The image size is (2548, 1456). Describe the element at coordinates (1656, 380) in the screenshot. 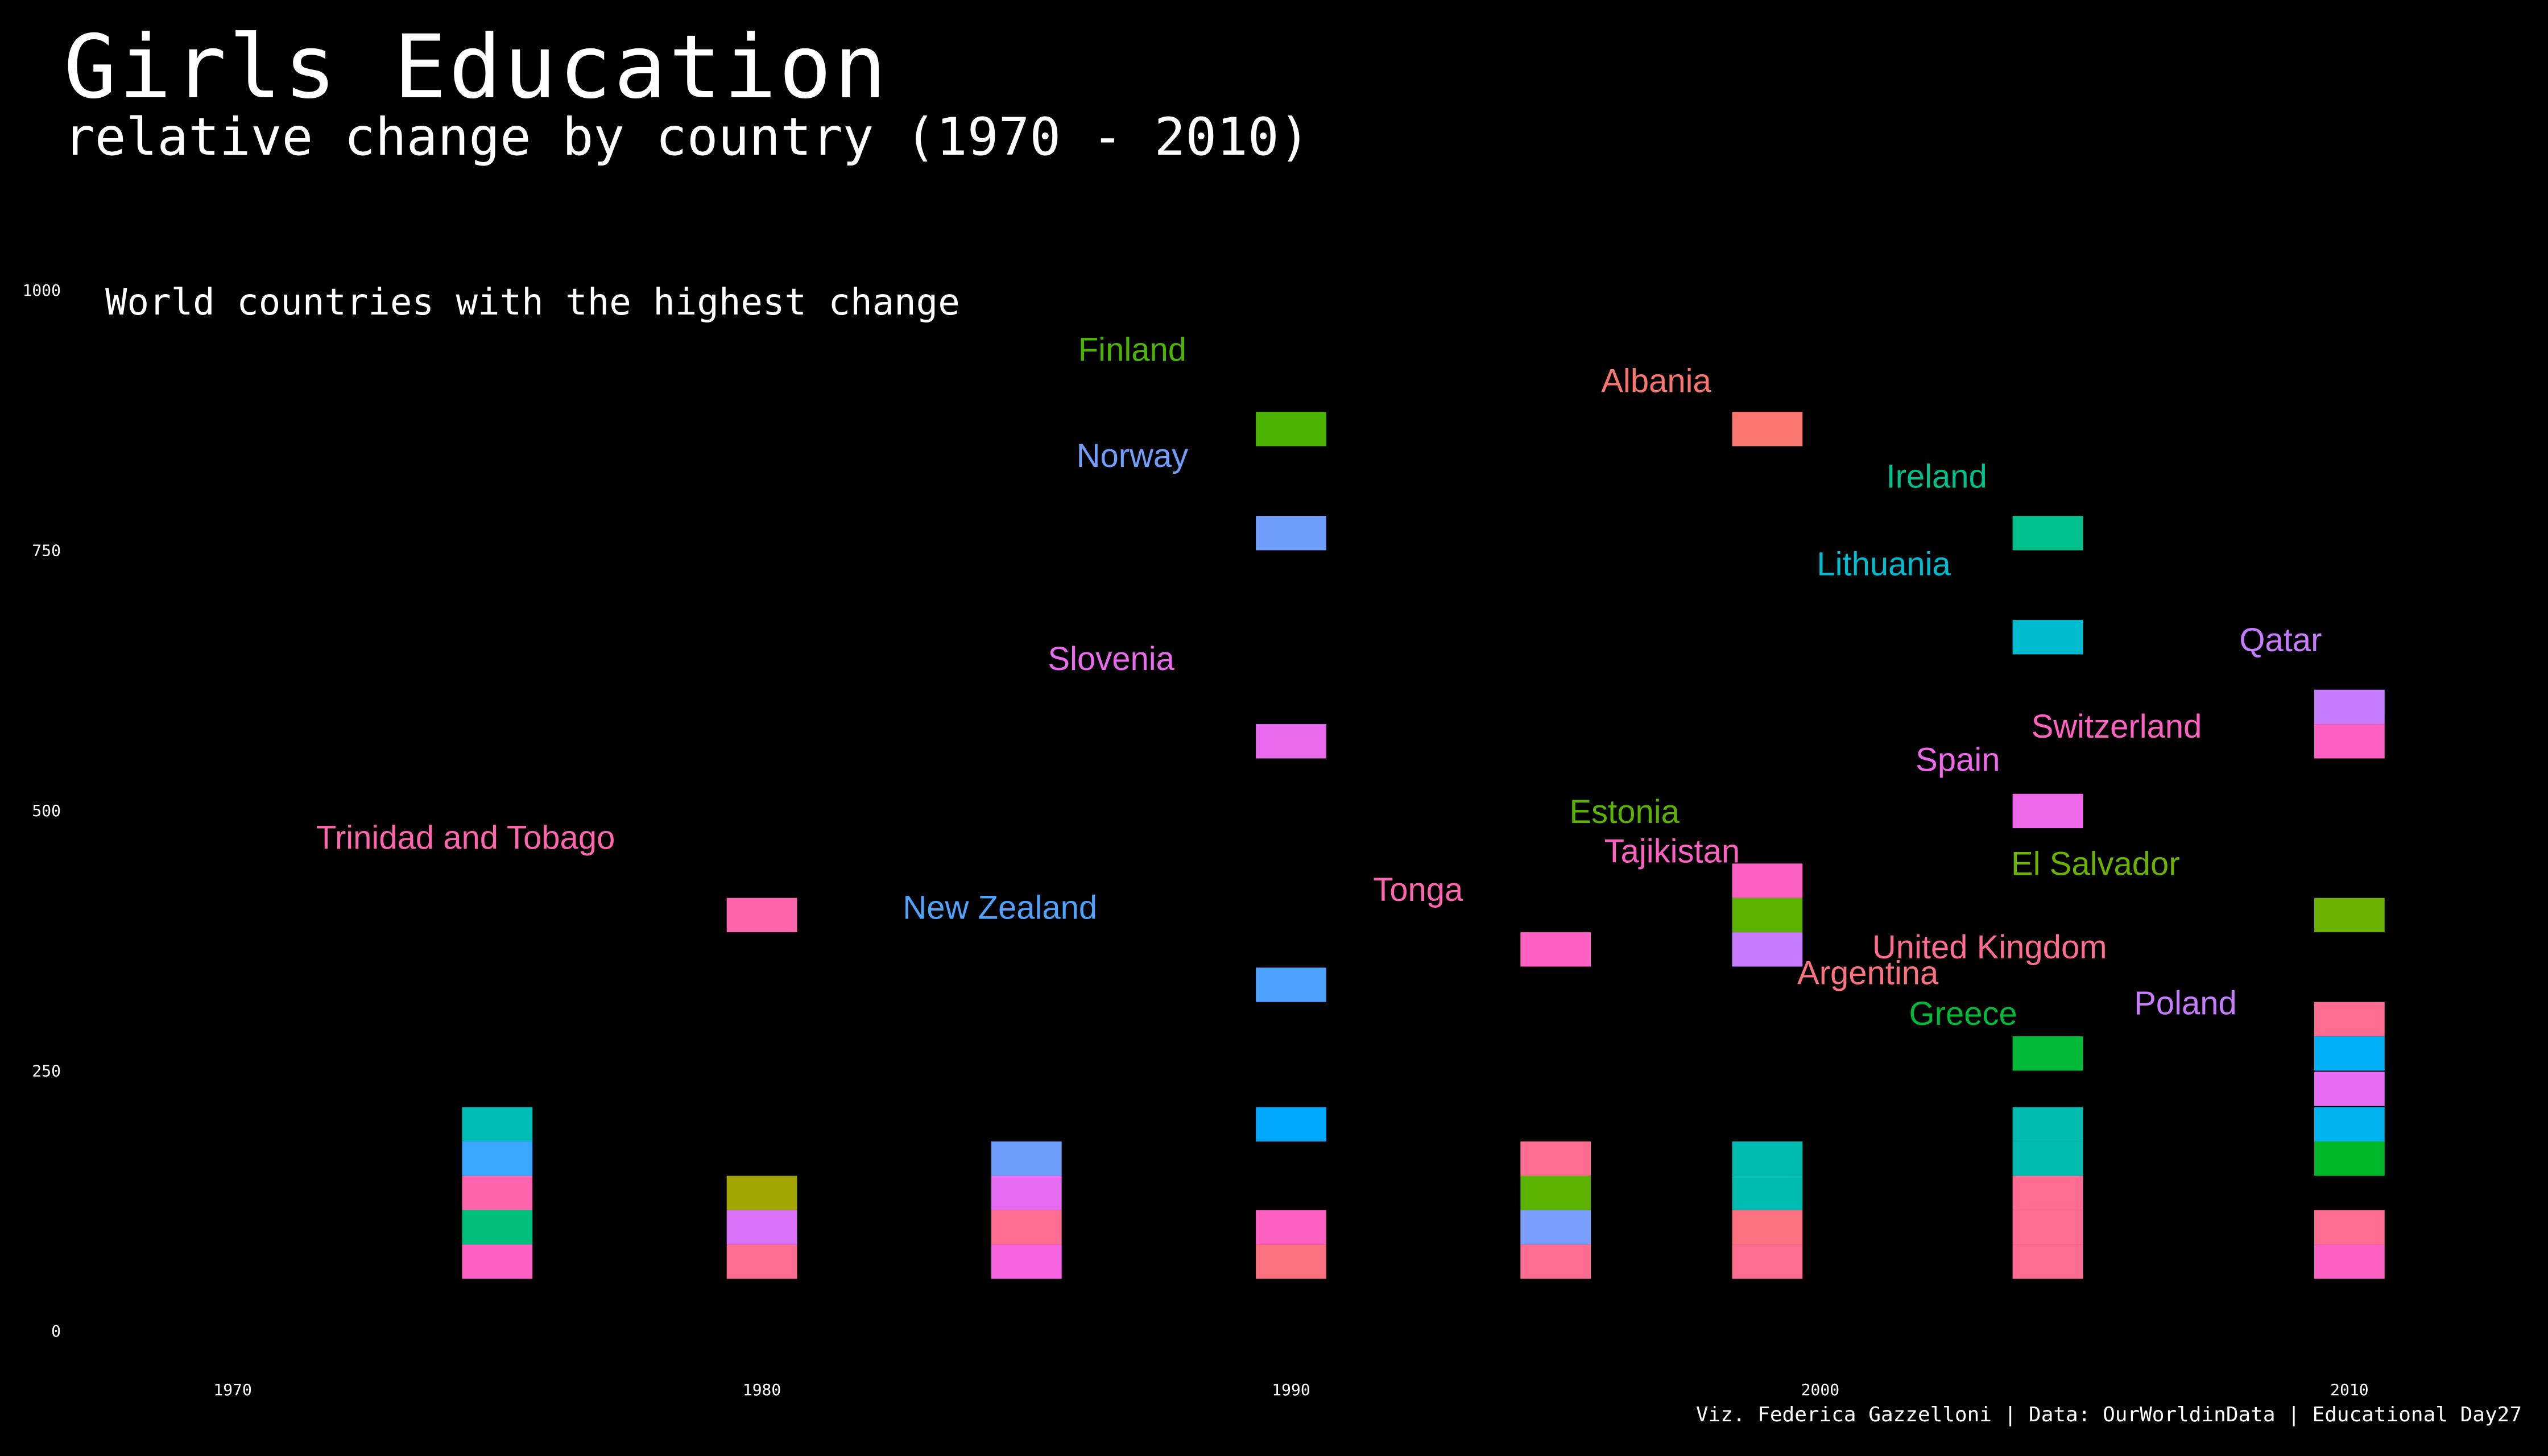

I see `country-label: Albania` at that location.